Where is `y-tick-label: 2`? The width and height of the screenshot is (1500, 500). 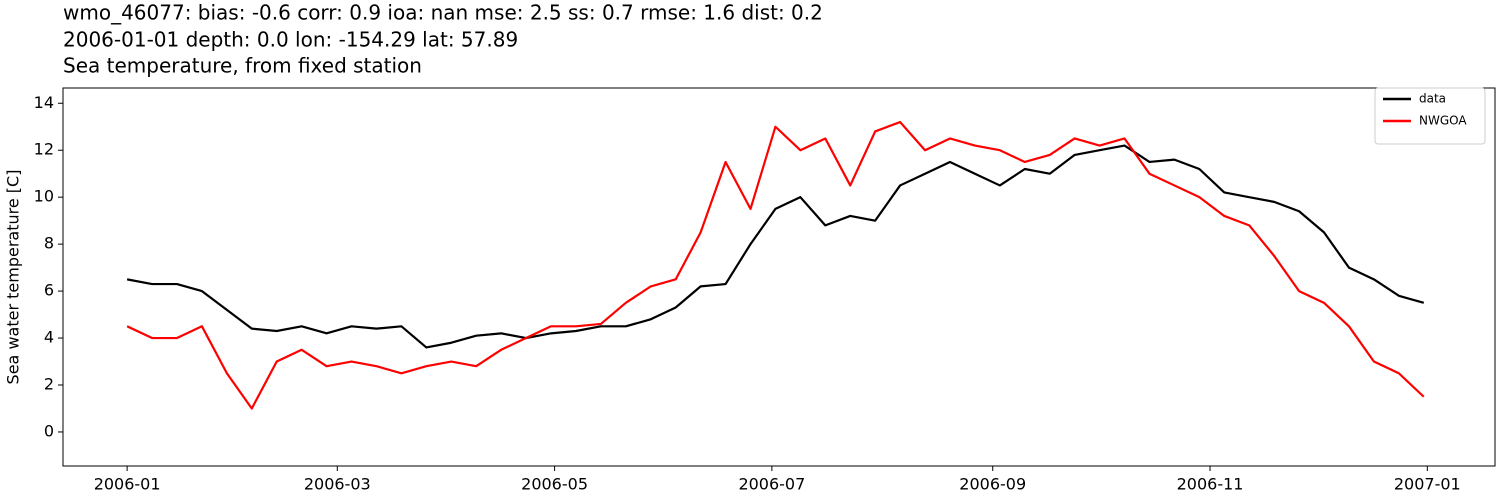 y-tick-label: 2 is located at coordinates (49, 384).